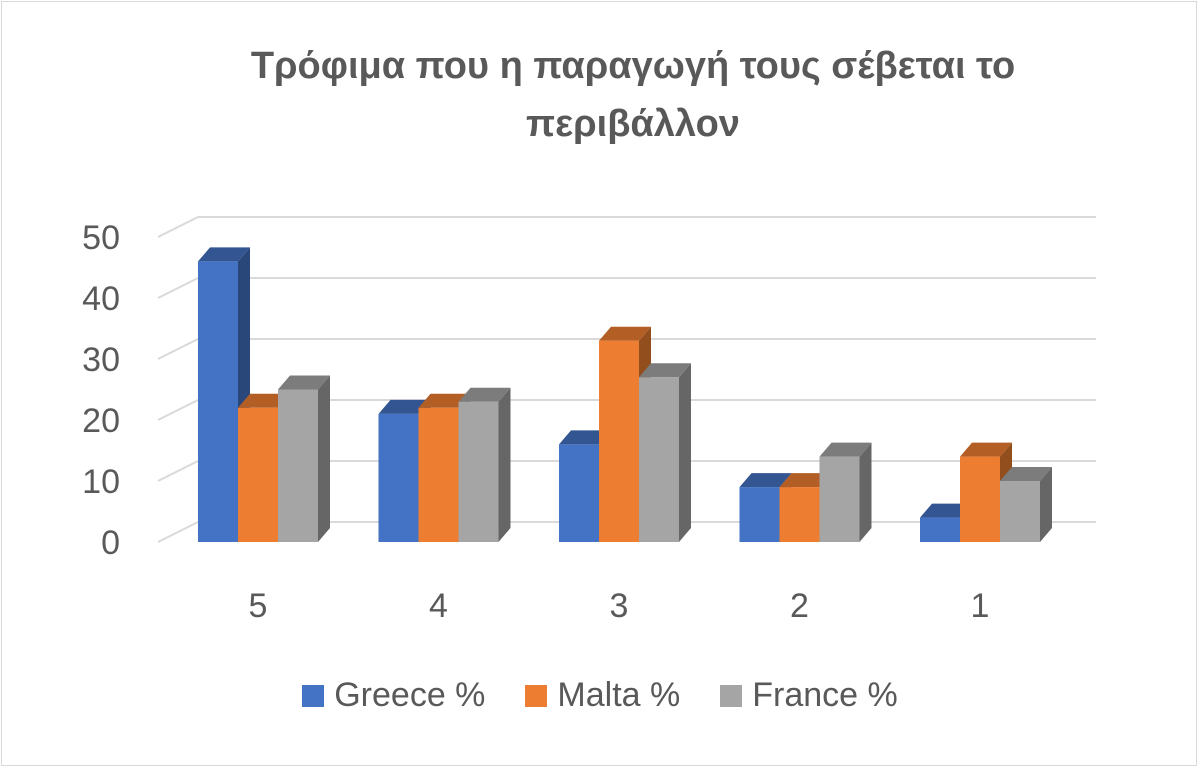  Describe the element at coordinates (619, 695) in the screenshot. I see `legend-label-malta: Malta %` at that location.